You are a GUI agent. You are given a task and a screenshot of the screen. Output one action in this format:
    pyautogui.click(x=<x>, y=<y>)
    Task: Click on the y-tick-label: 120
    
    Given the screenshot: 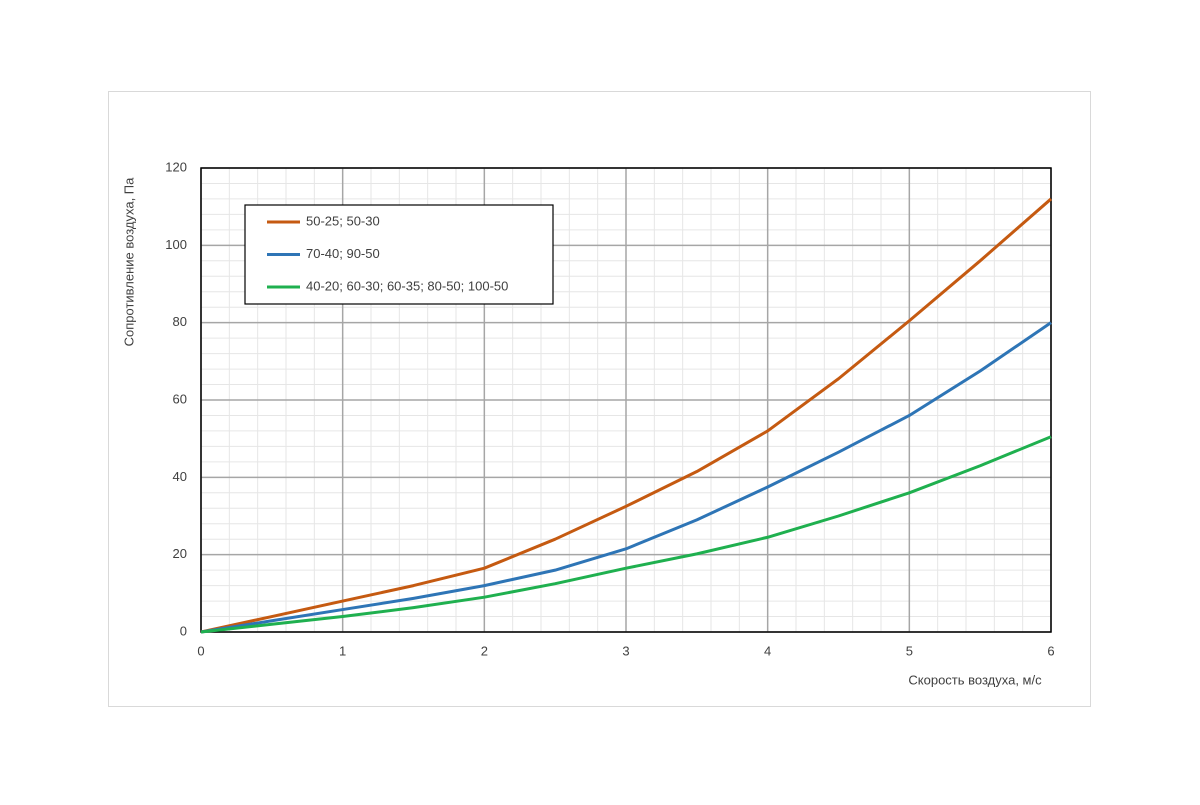 What is the action you would take?
    pyautogui.click(x=176, y=166)
    